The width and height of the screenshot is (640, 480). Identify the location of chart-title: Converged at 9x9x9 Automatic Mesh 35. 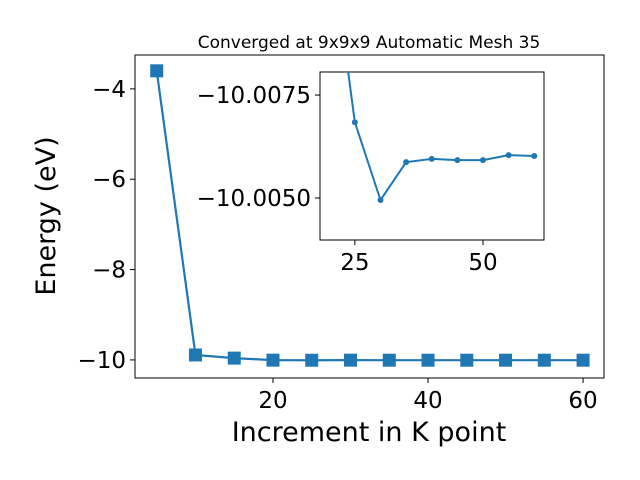
(369, 43).